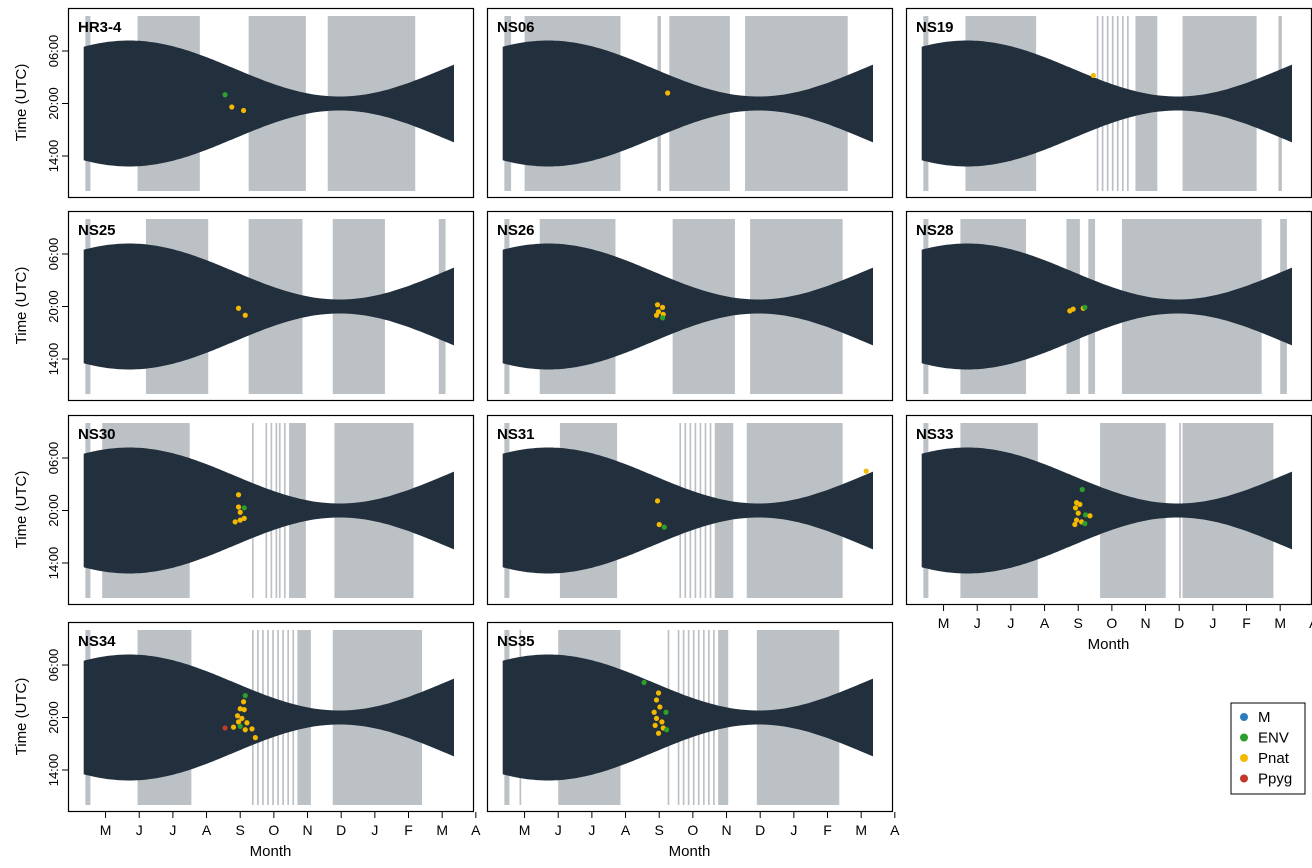 The width and height of the screenshot is (1312, 868). Describe the element at coordinates (97, 434) in the screenshot. I see `panel-label: NS30` at that location.